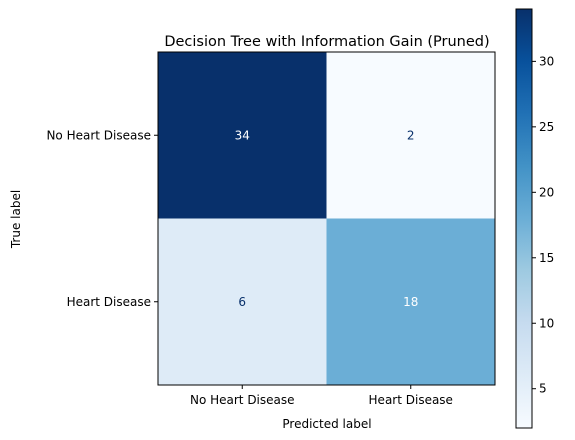 Image resolution: width=575 pixels, height=440 pixels. What do you see at coordinates (546, 127) in the screenshot?
I see `colorbar-tick-label: 25` at bounding box center [546, 127].